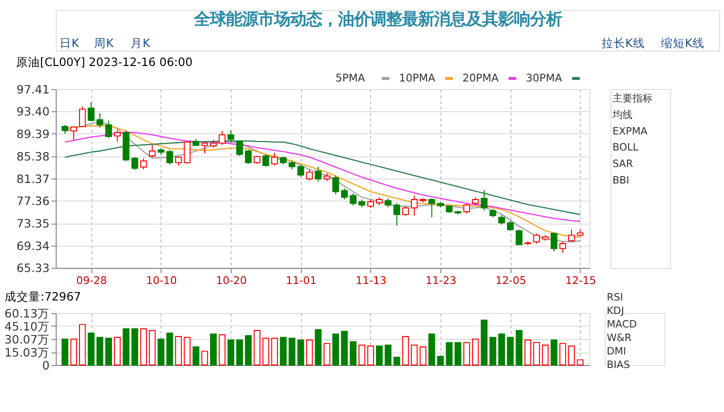  What do you see at coordinates (682, 43) in the screenshot?
I see `text: 缩短K线` at bounding box center [682, 43].